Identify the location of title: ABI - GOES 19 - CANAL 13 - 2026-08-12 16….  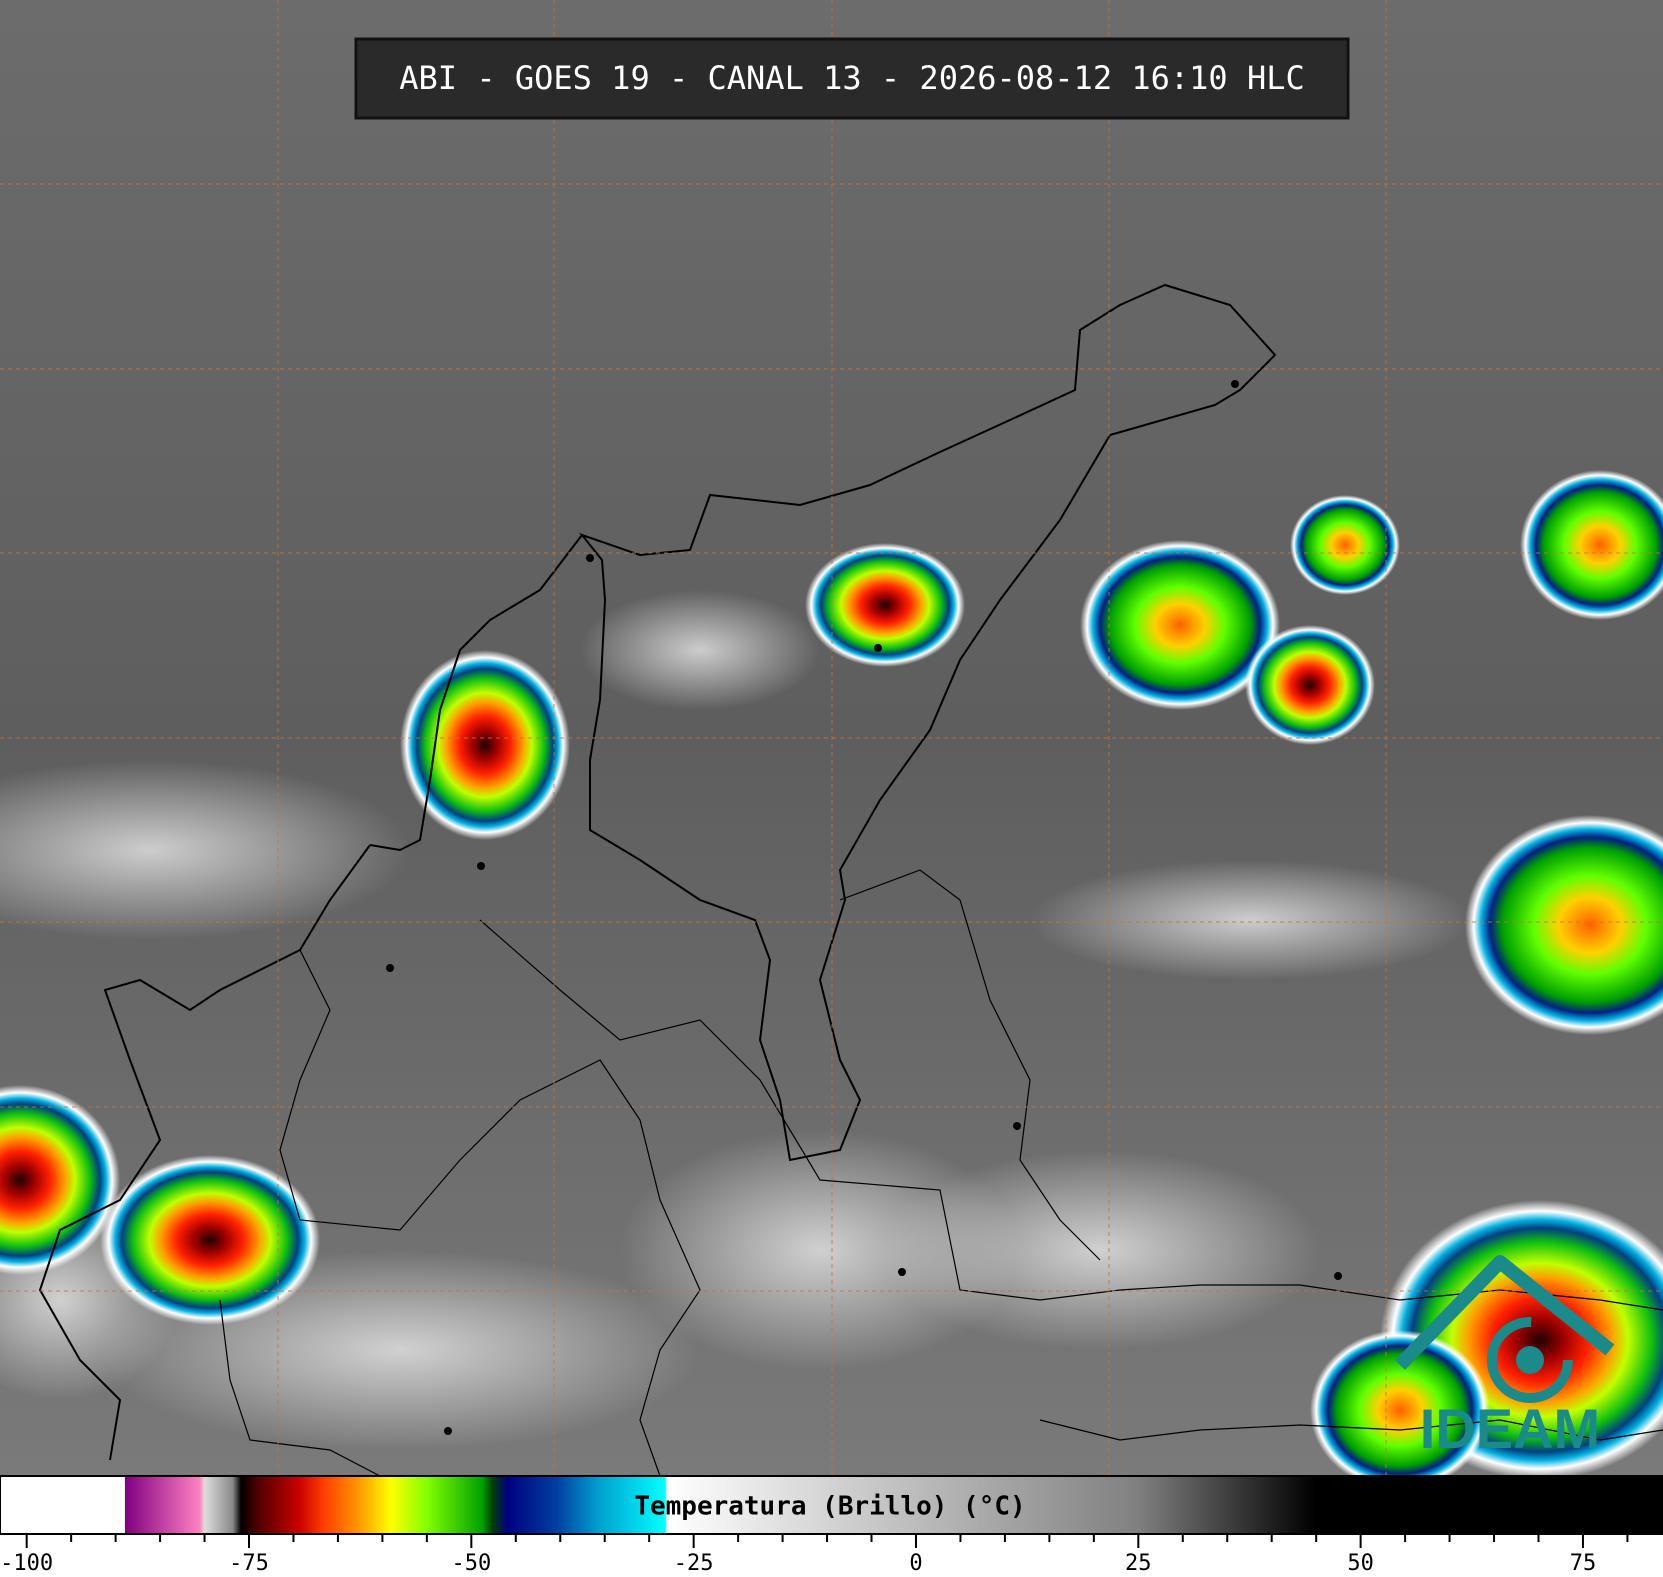
(851, 78).